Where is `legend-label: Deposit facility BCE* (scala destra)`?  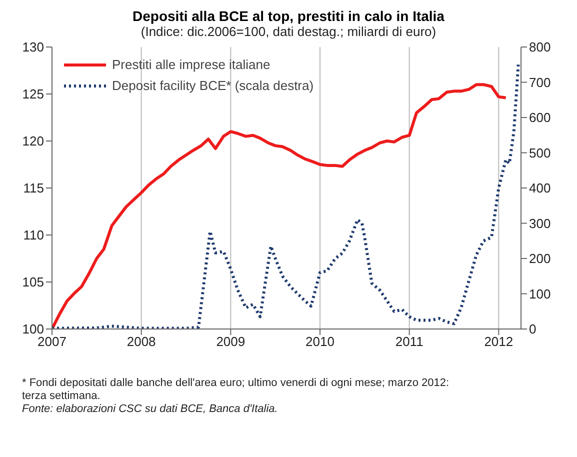 legend-label: Deposit facility BCE* (scala destra) is located at coordinates (213, 85).